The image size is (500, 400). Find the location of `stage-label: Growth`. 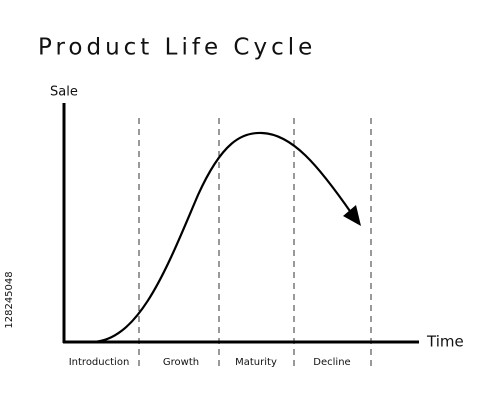

stage-label: Growth is located at coordinates (181, 362).